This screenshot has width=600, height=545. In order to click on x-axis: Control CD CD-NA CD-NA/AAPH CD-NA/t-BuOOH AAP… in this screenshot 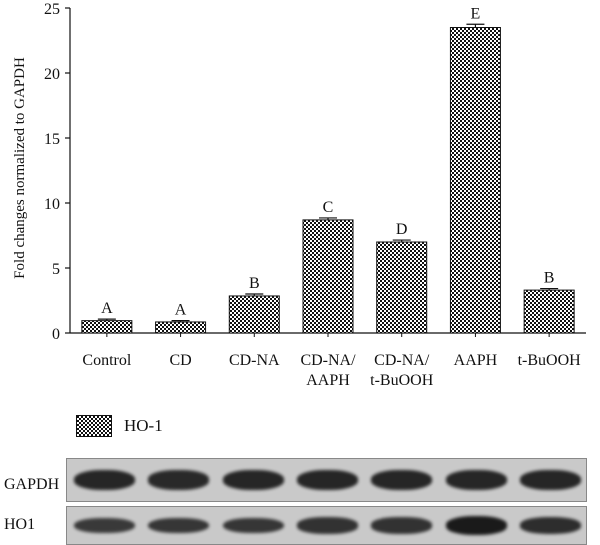, I will do `click(328, 360)`.